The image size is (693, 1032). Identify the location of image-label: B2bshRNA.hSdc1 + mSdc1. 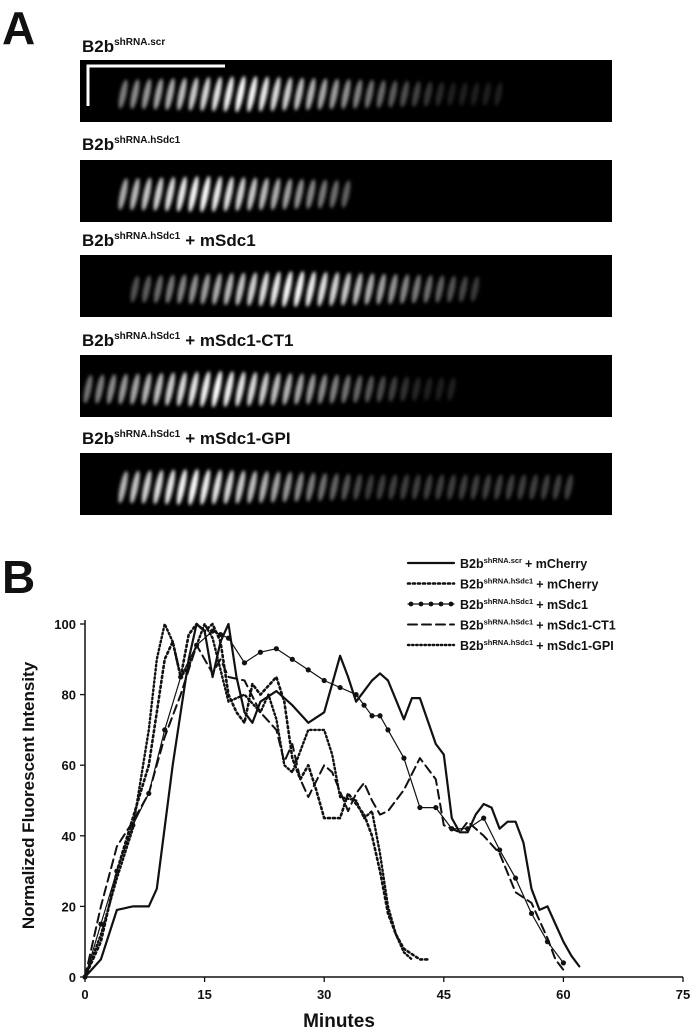
(169, 240).